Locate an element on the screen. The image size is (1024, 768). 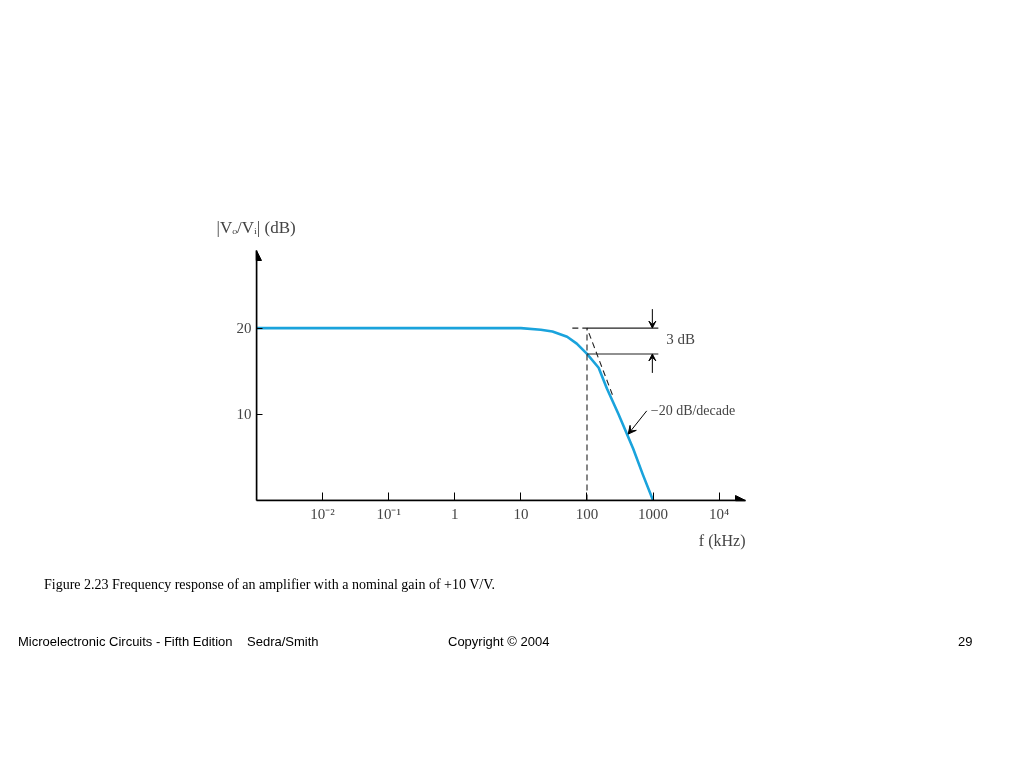
x-tick-label: 100 is located at coordinates (587, 513).